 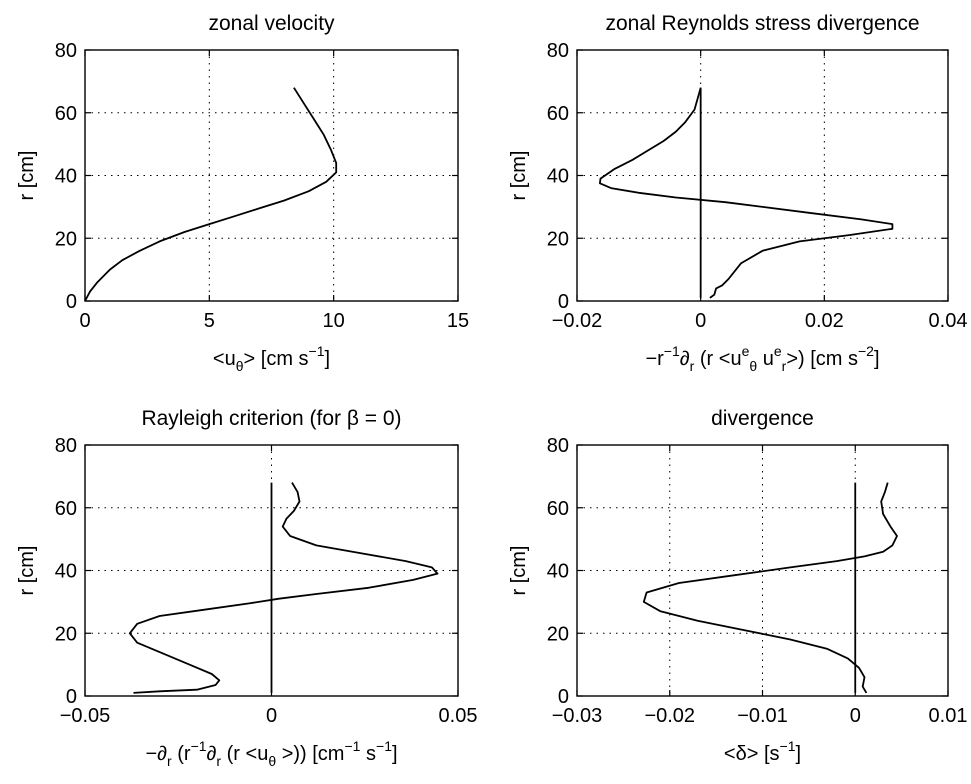 I want to click on subplot-title: divergence, so click(x=762, y=418).